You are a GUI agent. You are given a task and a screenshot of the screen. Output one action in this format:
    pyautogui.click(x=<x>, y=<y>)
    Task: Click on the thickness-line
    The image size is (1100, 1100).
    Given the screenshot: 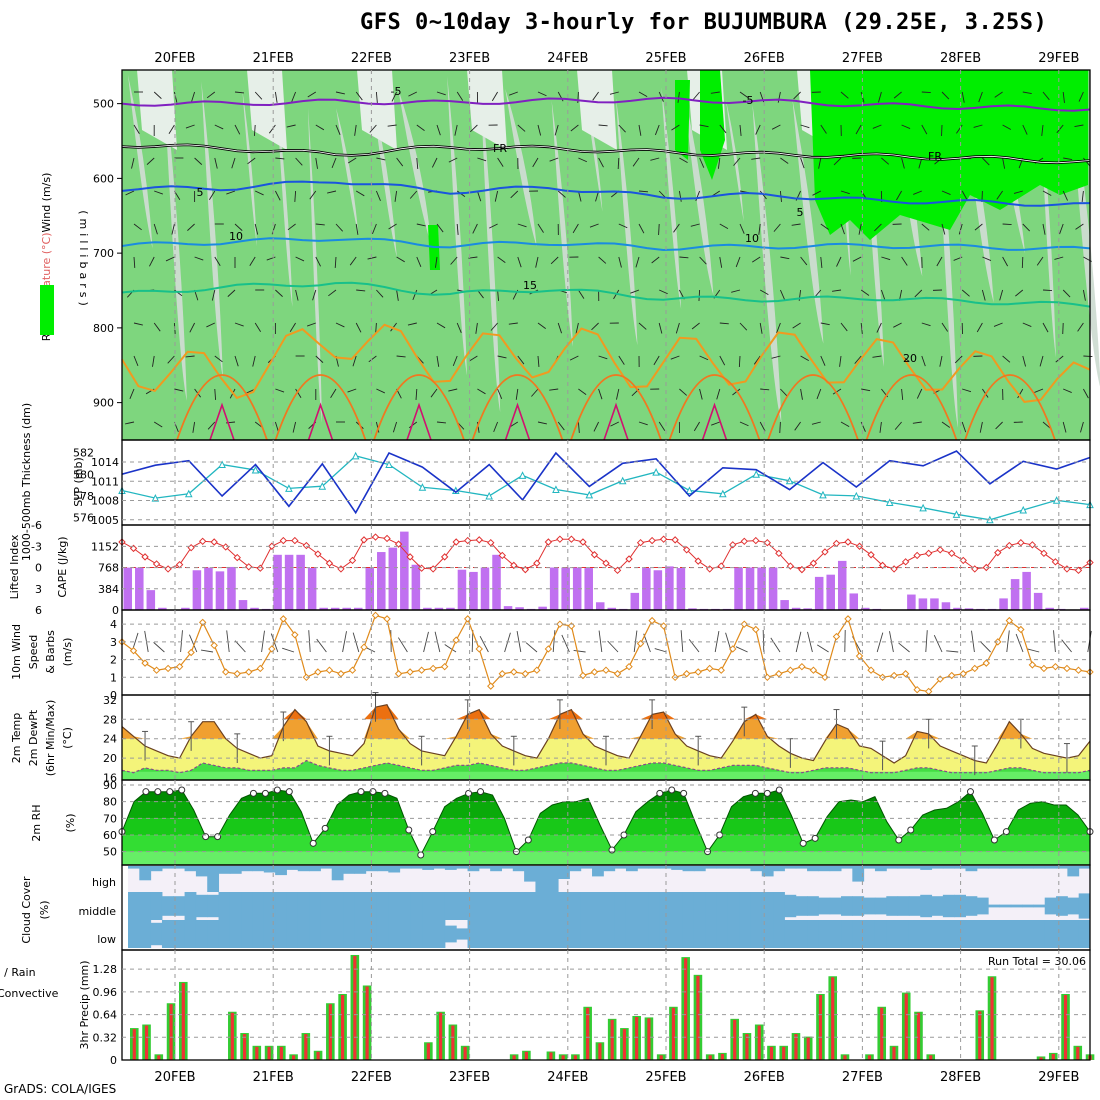 What is the action you would take?
    pyautogui.click(x=606, y=488)
    